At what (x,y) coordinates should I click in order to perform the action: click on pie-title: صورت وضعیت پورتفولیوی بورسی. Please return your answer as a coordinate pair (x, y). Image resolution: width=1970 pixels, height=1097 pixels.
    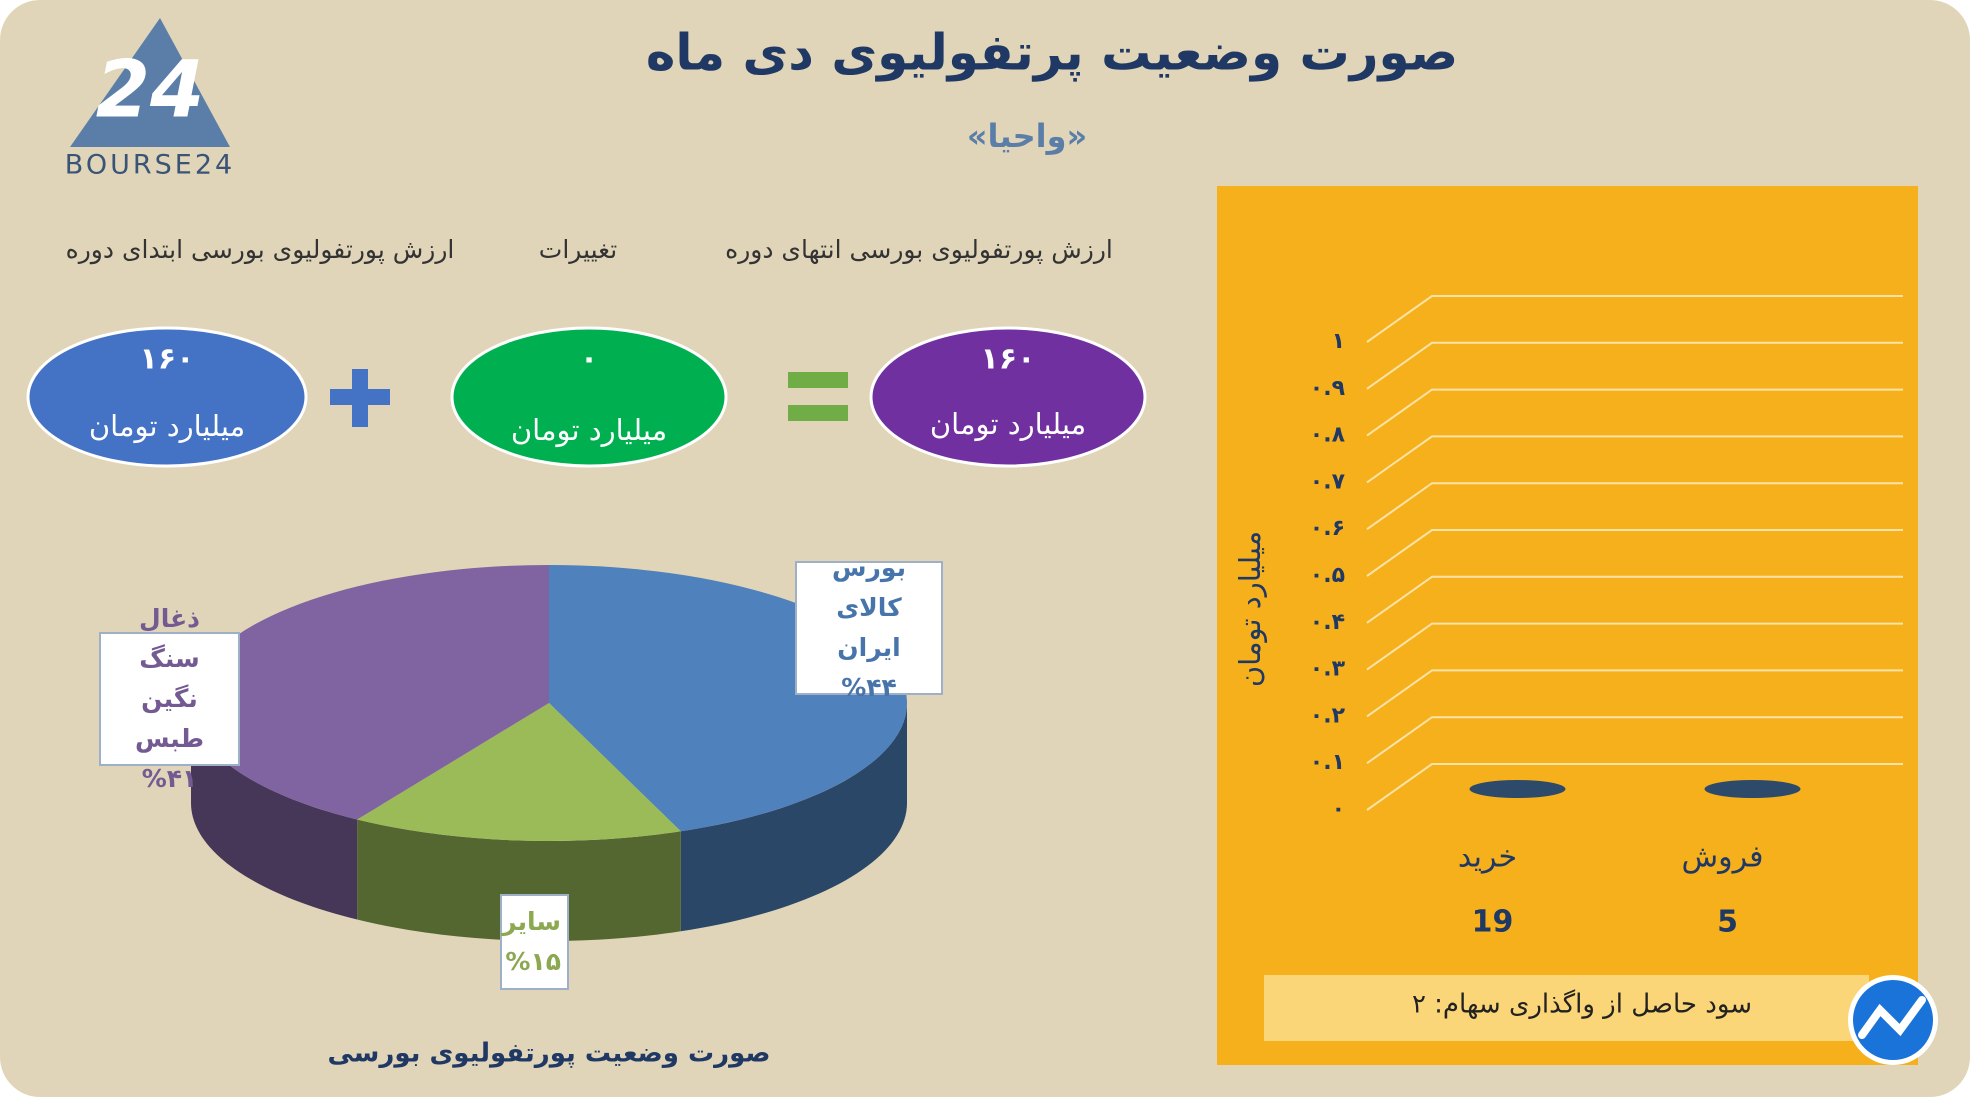
    Looking at the image, I should click on (549, 1054).